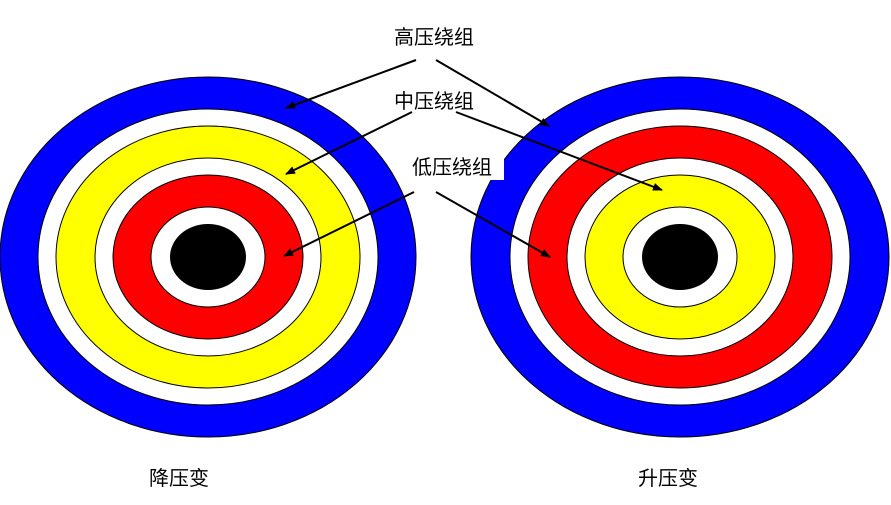  Describe the element at coordinates (349, 143) in the screenshot. I see `arrow-medium-to-step-down` at that location.